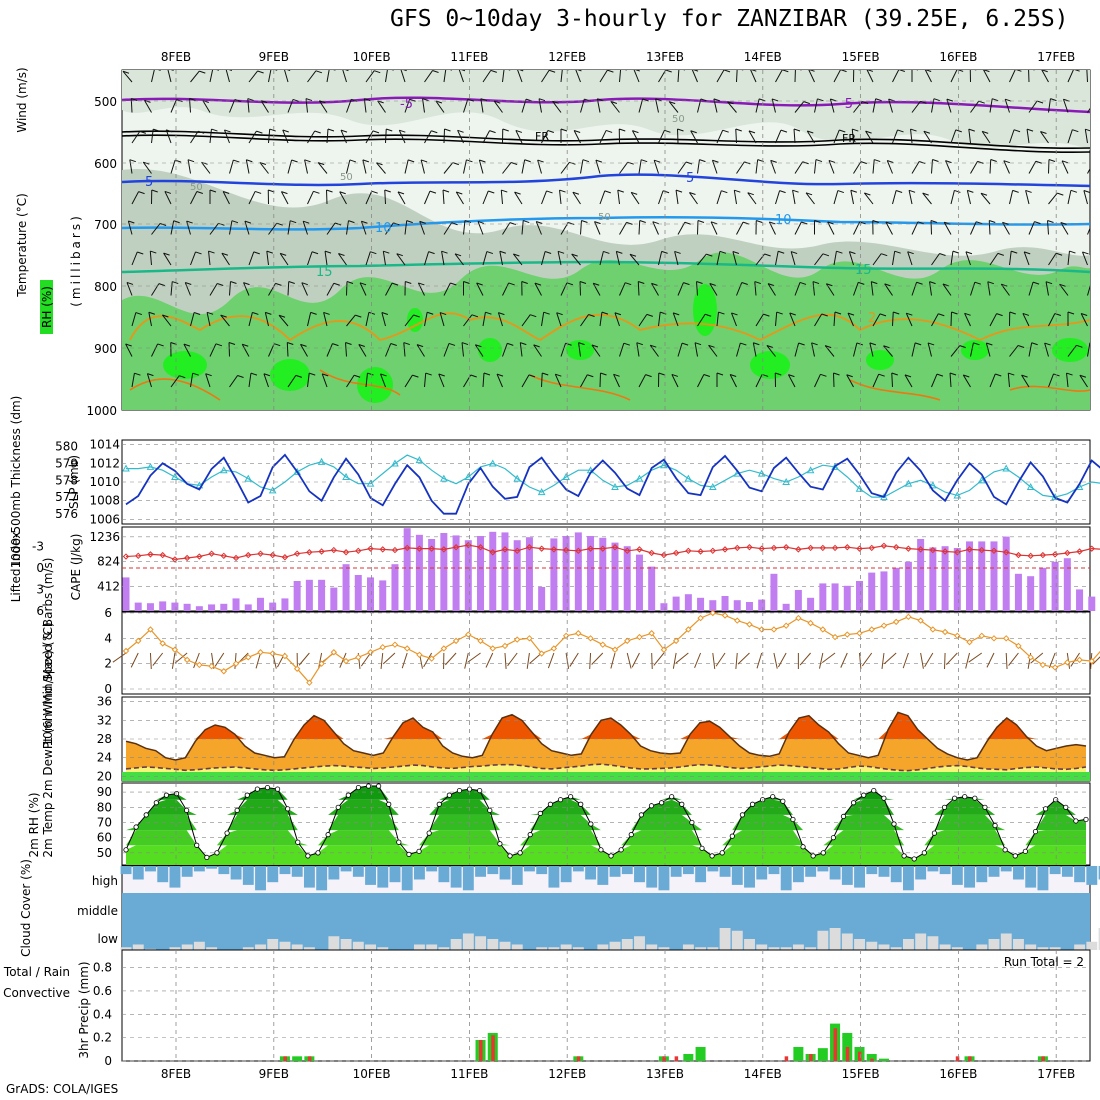 The height and width of the screenshot is (1100, 1100). What do you see at coordinates (663, 1042) in the screenshot?
I see `precip-bars` at bounding box center [663, 1042].